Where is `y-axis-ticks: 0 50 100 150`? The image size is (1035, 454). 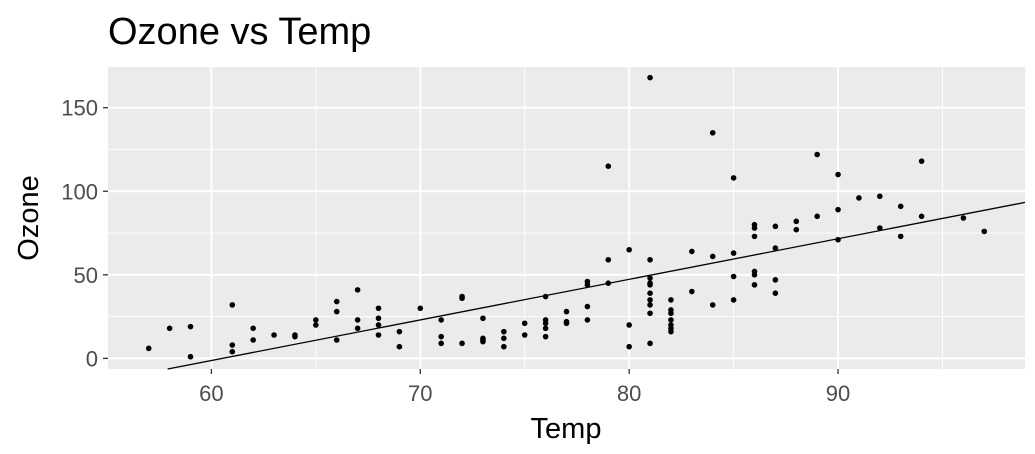 y-axis-ticks: 0 50 100 150 is located at coordinates (84, 233).